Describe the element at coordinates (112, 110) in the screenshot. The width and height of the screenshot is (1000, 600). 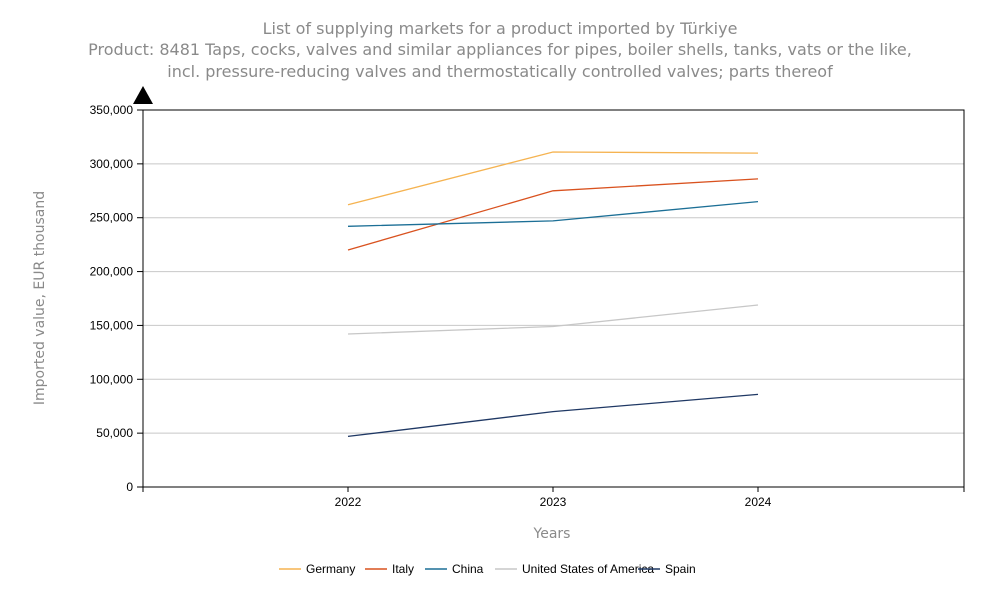
I see `y-tick-label: 350,000` at that location.